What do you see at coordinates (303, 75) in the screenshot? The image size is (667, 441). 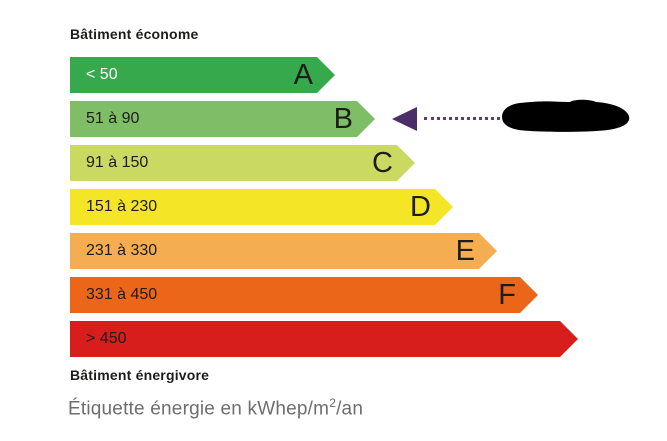 I see `energy-class-letter: A` at bounding box center [303, 75].